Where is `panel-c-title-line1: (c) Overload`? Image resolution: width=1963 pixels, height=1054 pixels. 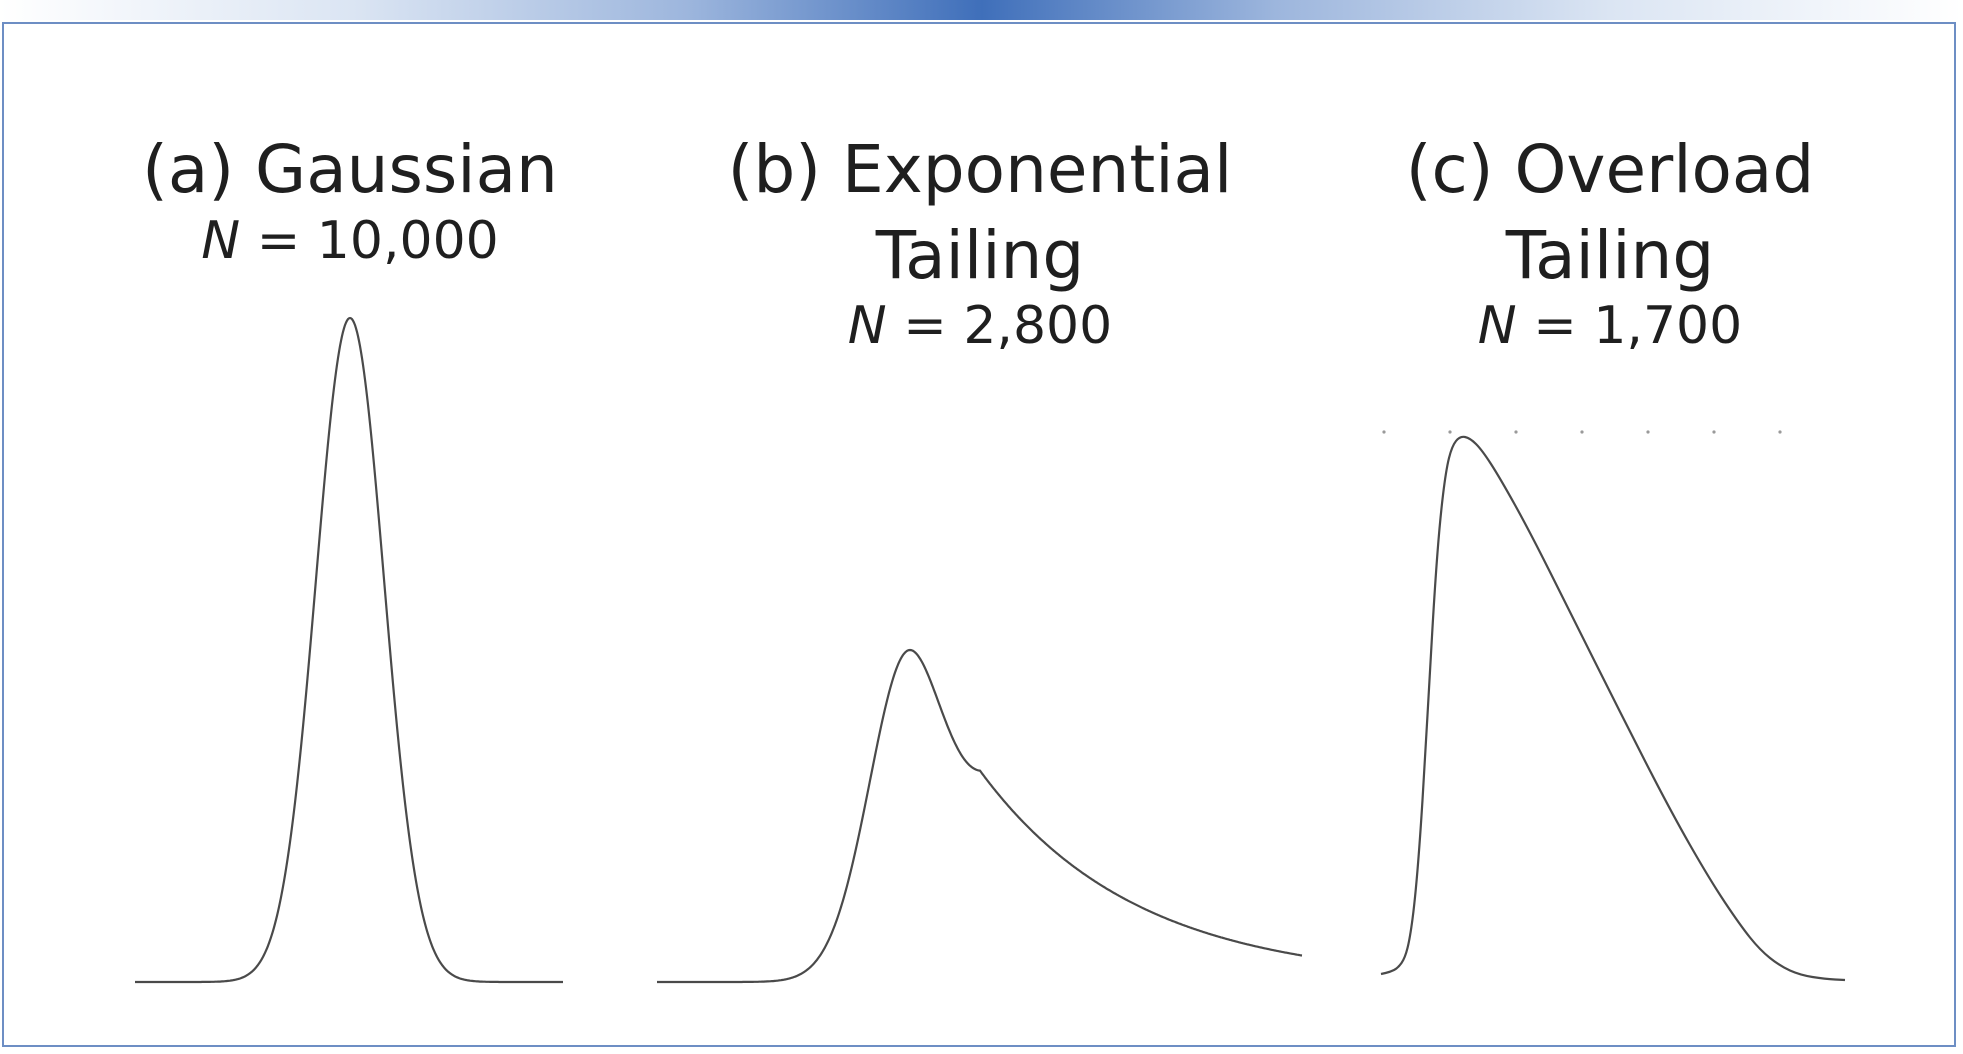 panel-c-title-line1: (c) Overload is located at coordinates (1610, 169).